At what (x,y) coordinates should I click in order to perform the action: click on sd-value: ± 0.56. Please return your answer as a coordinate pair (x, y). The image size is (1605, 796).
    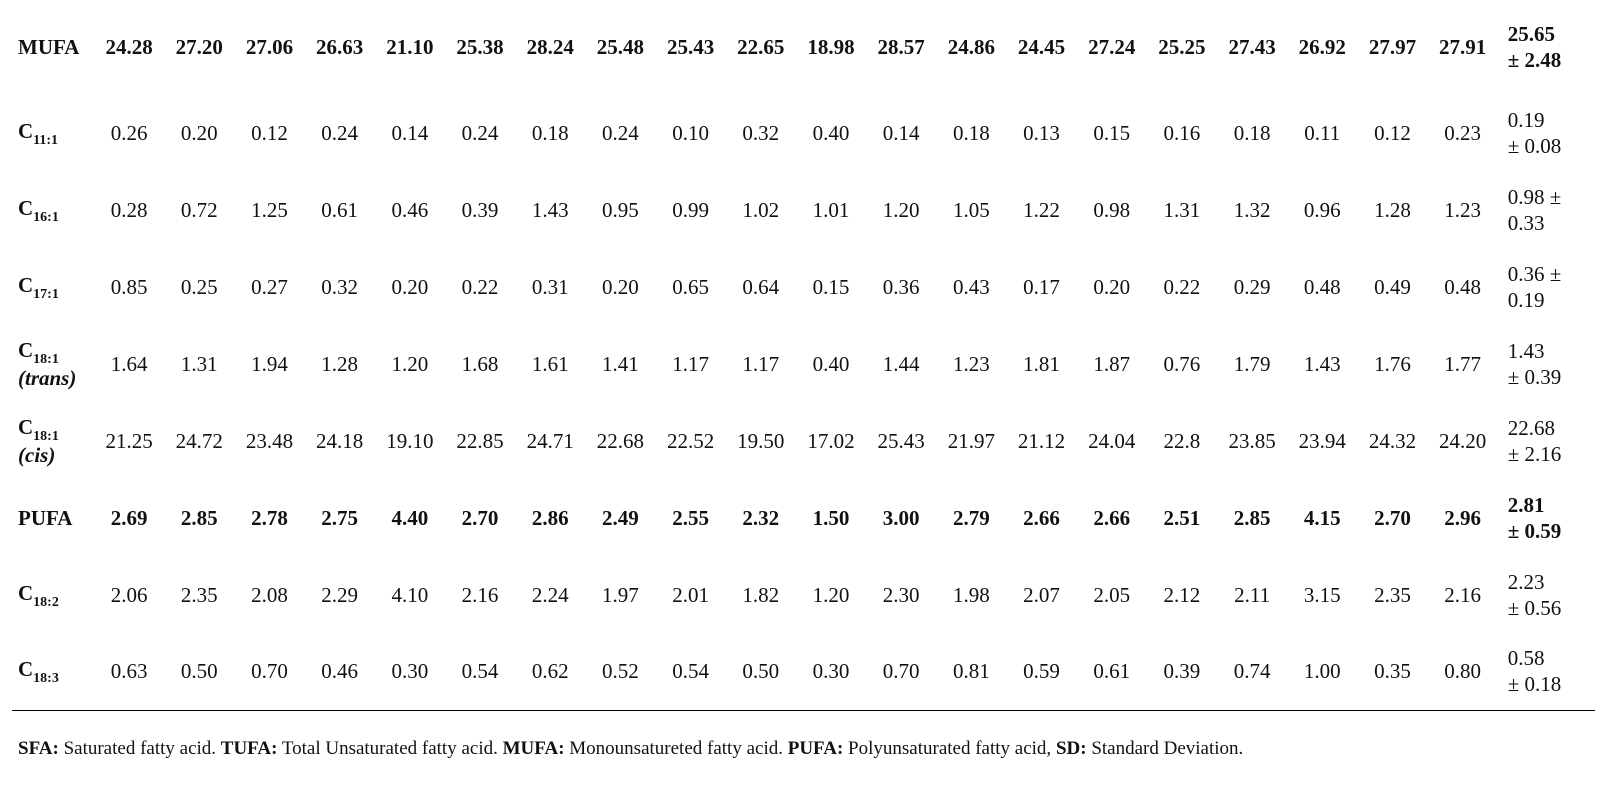
    Looking at the image, I should click on (1534, 607).